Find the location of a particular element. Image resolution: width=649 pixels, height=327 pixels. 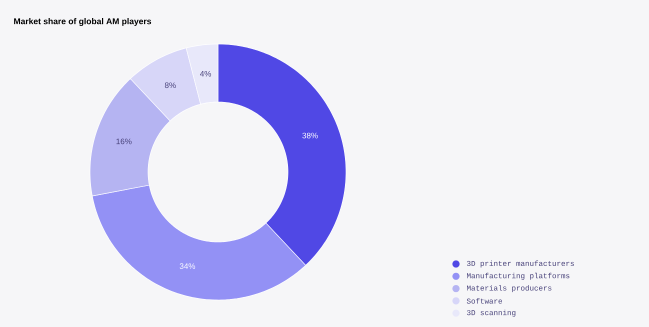

data-label: 38% is located at coordinates (310, 135).